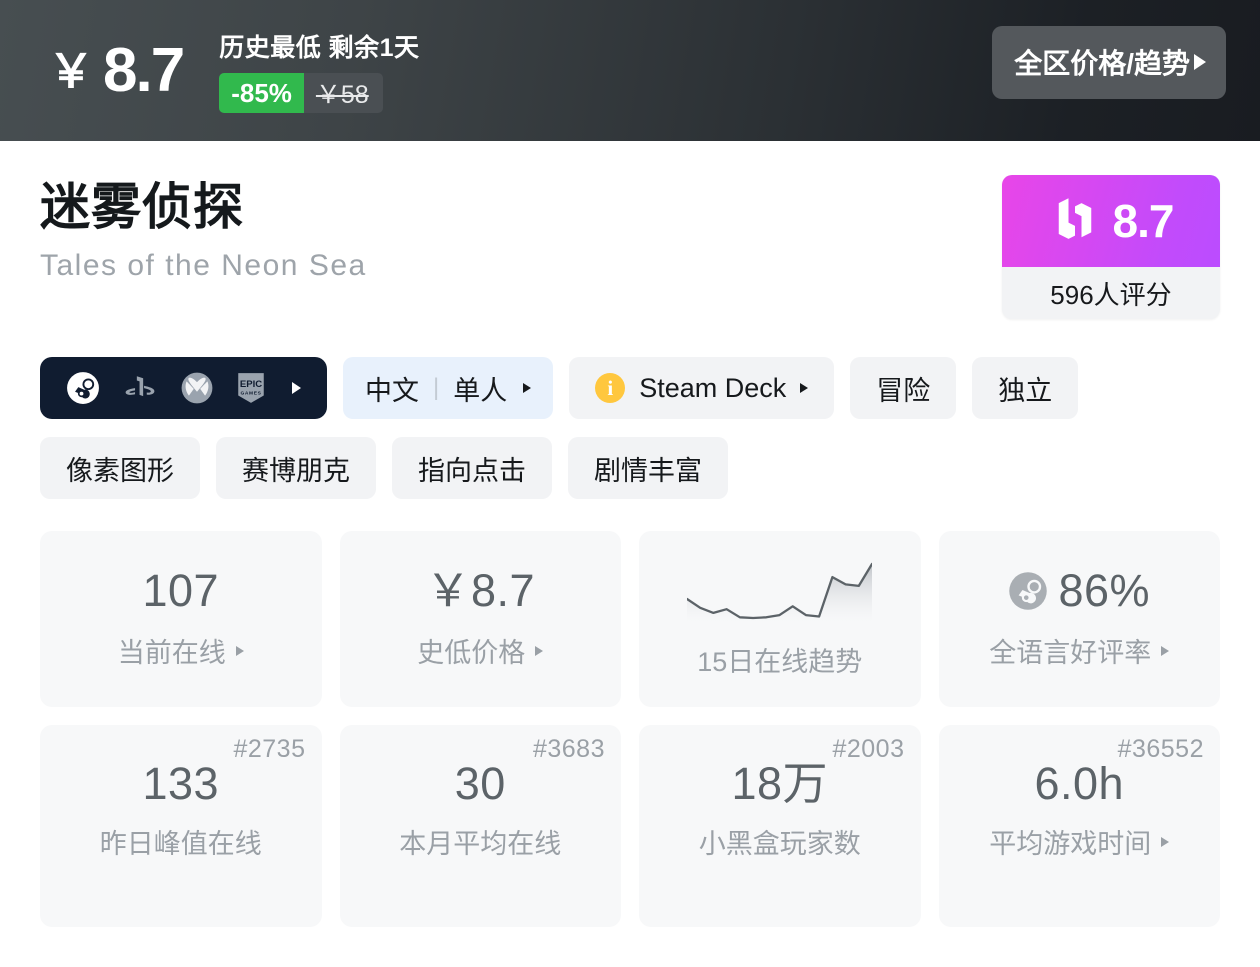 Image resolution: width=1260 pixels, height=967 pixels. Describe the element at coordinates (868, 749) in the screenshot. I see `stat-rank: #2003` at that location.